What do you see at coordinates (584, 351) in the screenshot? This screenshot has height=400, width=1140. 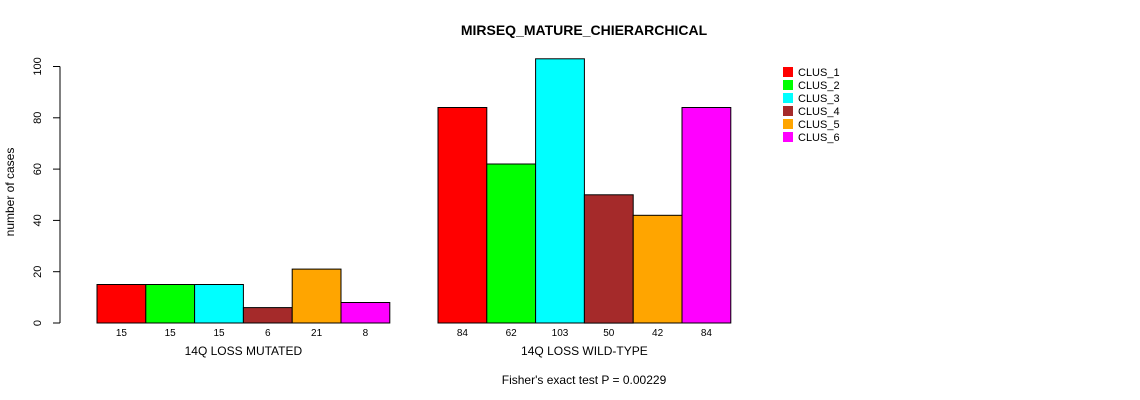 I see `group-label: 14Q LOSS WILD-TYPE` at bounding box center [584, 351].